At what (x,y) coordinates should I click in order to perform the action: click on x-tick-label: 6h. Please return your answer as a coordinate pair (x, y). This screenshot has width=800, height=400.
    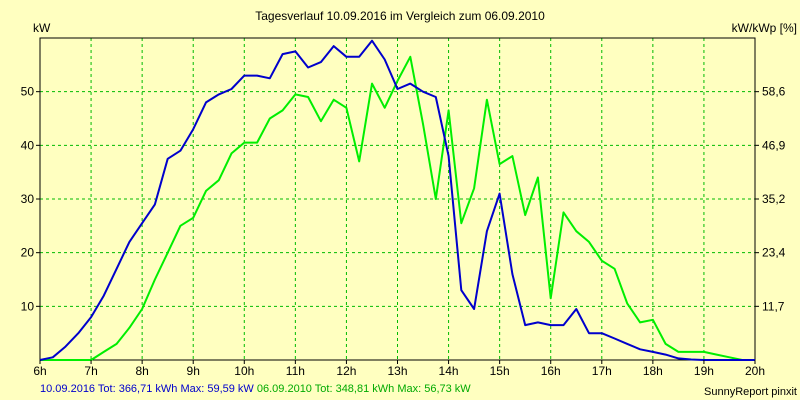
    Looking at the image, I should click on (39, 371).